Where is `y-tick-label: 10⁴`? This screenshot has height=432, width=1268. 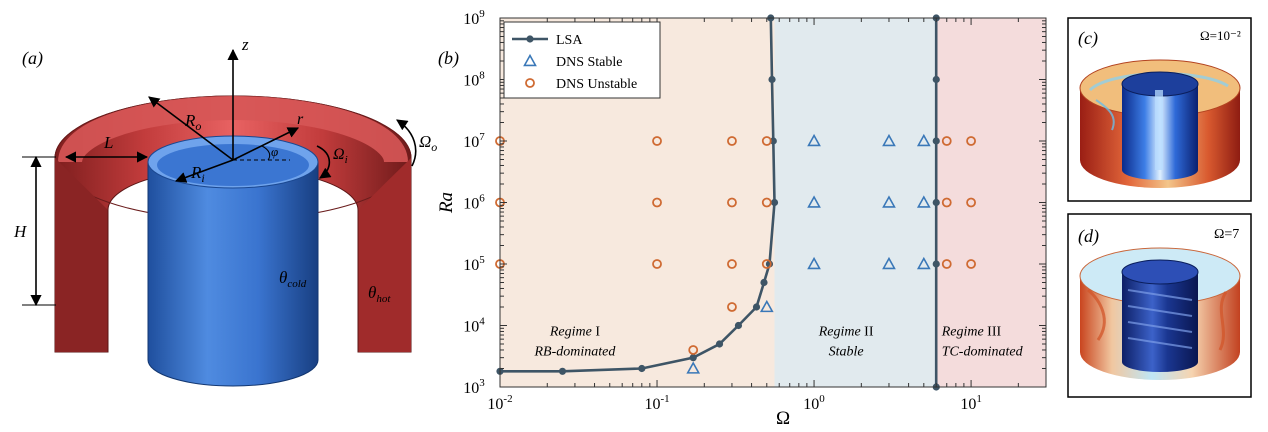 y-tick-label: 10⁴ is located at coordinates (474, 326).